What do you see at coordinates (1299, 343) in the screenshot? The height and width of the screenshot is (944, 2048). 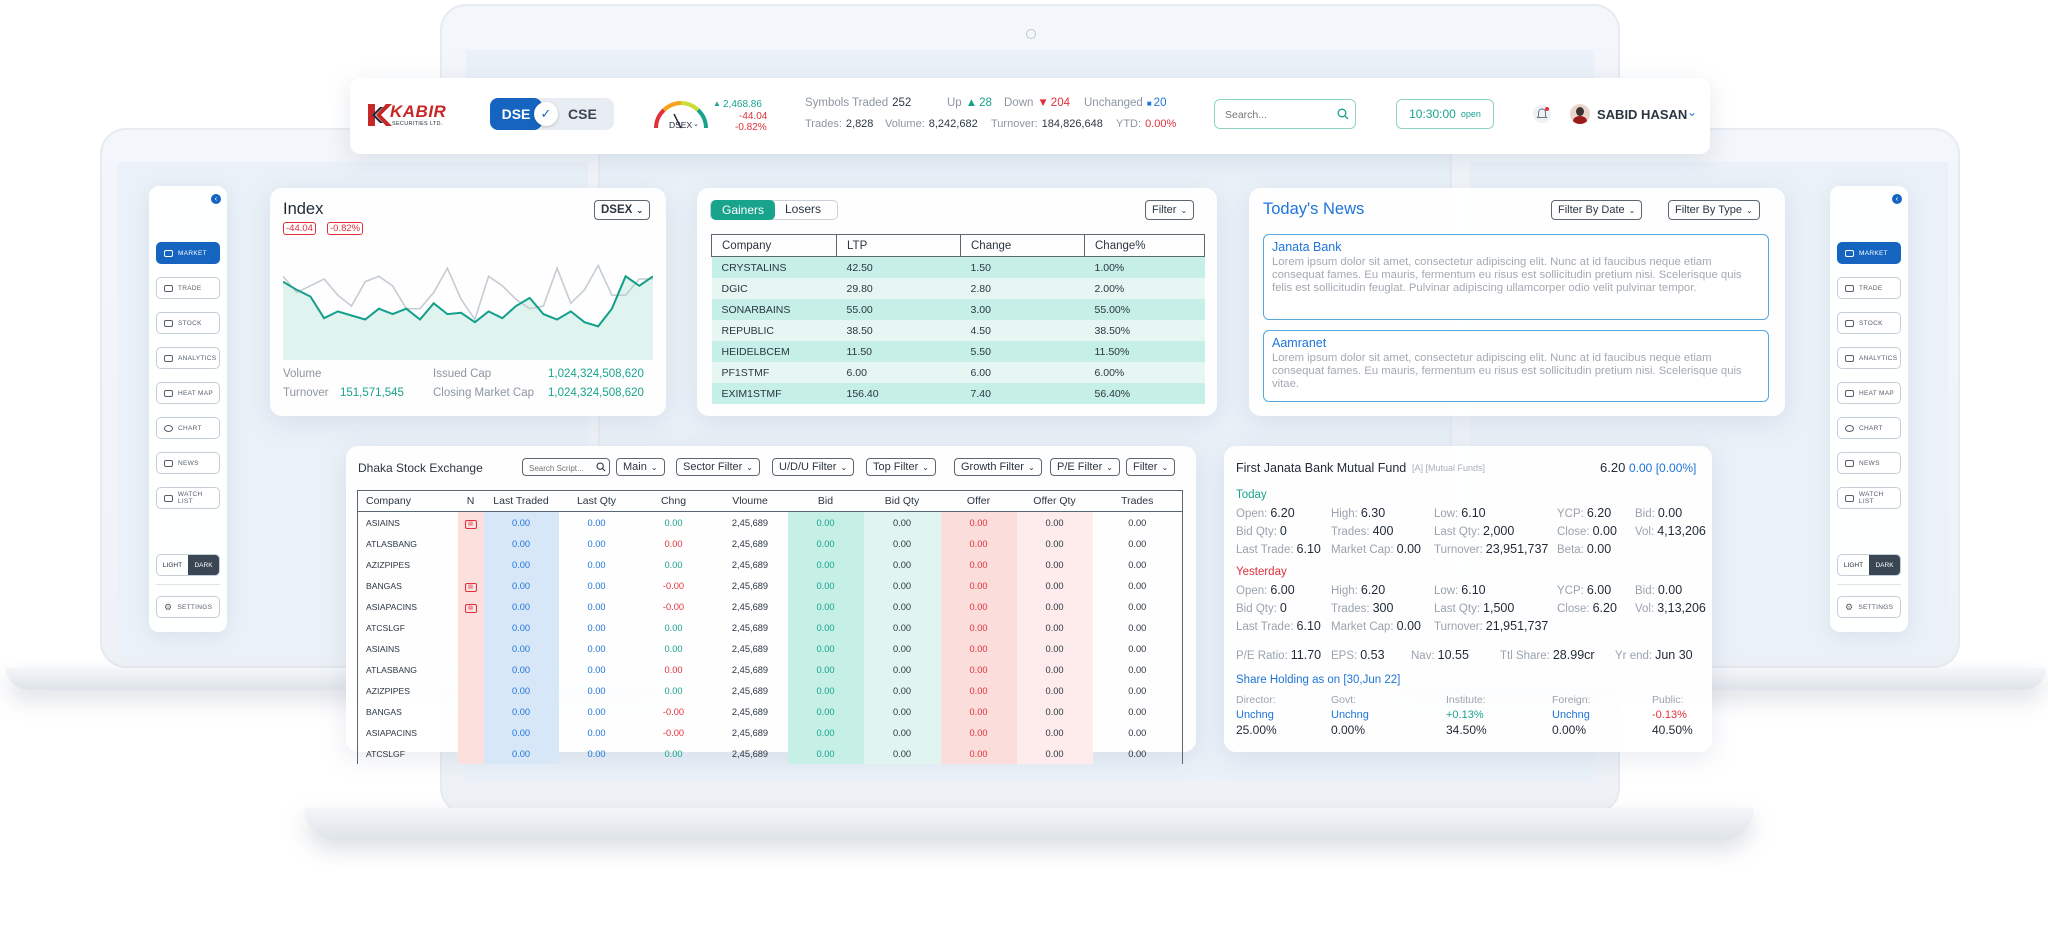 I see `news-item-title: Aamranet` at bounding box center [1299, 343].